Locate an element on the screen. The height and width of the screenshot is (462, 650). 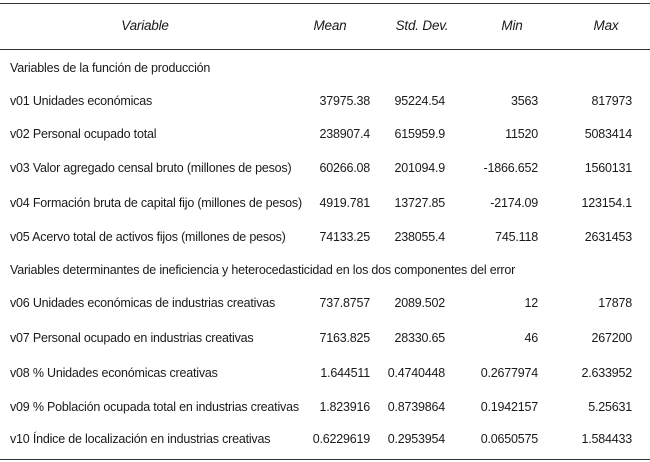
table-header-row: Variable Mean Std. Dev. Min Max is located at coordinates (325, 26).